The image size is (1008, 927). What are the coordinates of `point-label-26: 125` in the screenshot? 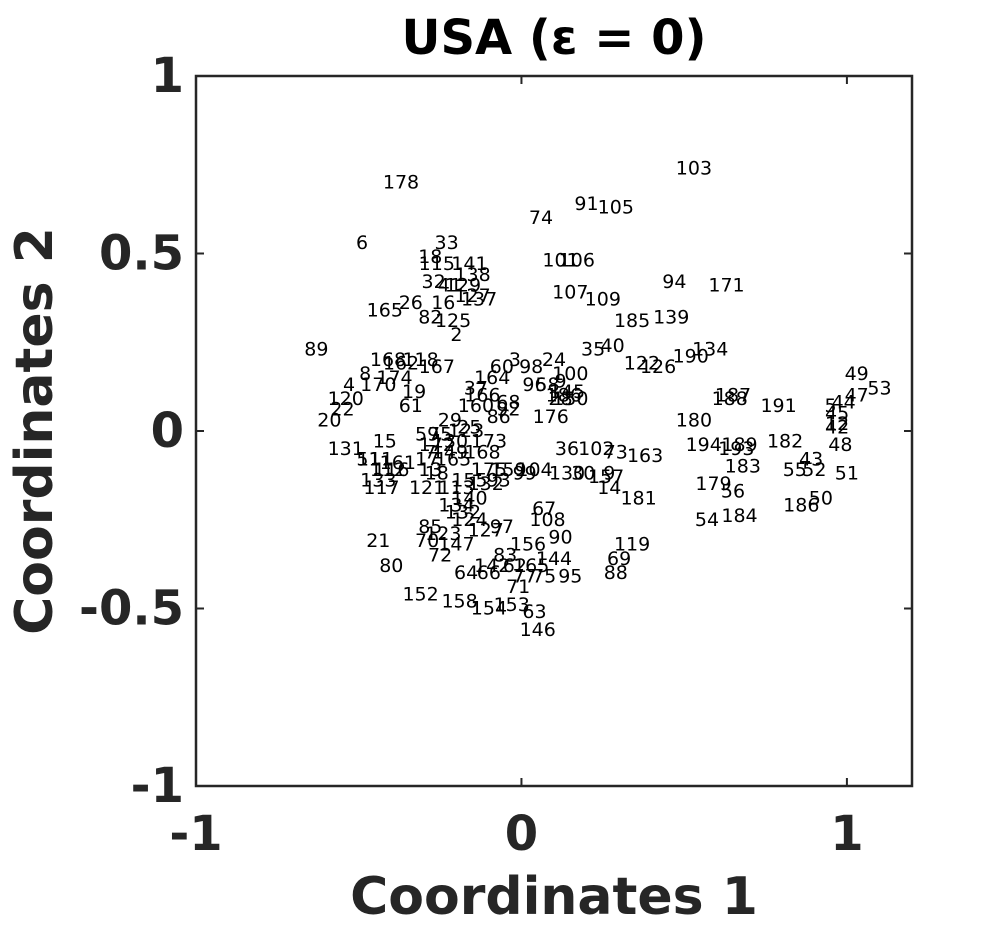 It's located at (453, 321).